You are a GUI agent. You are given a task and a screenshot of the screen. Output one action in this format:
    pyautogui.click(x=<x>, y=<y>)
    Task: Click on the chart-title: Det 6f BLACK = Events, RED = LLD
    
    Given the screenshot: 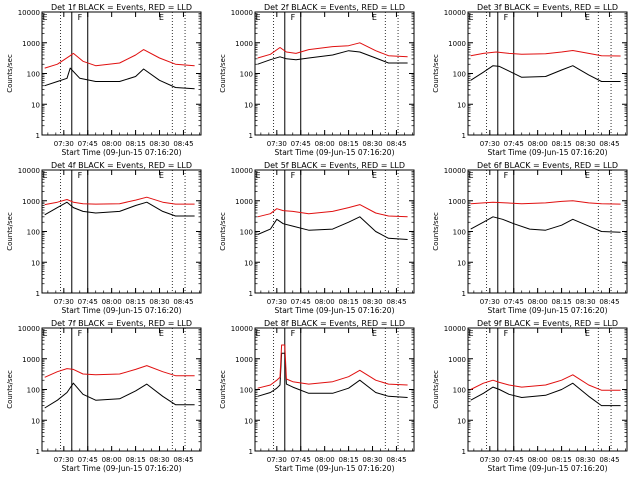 What is the action you would take?
    pyautogui.click(x=547, y=165)
    